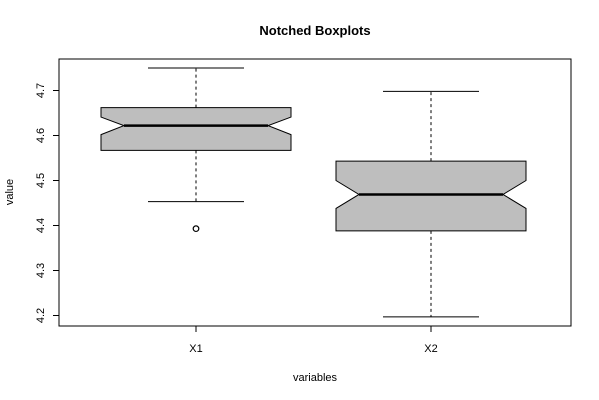  I want to click on x-tick-label: X1, so click(195, 349).